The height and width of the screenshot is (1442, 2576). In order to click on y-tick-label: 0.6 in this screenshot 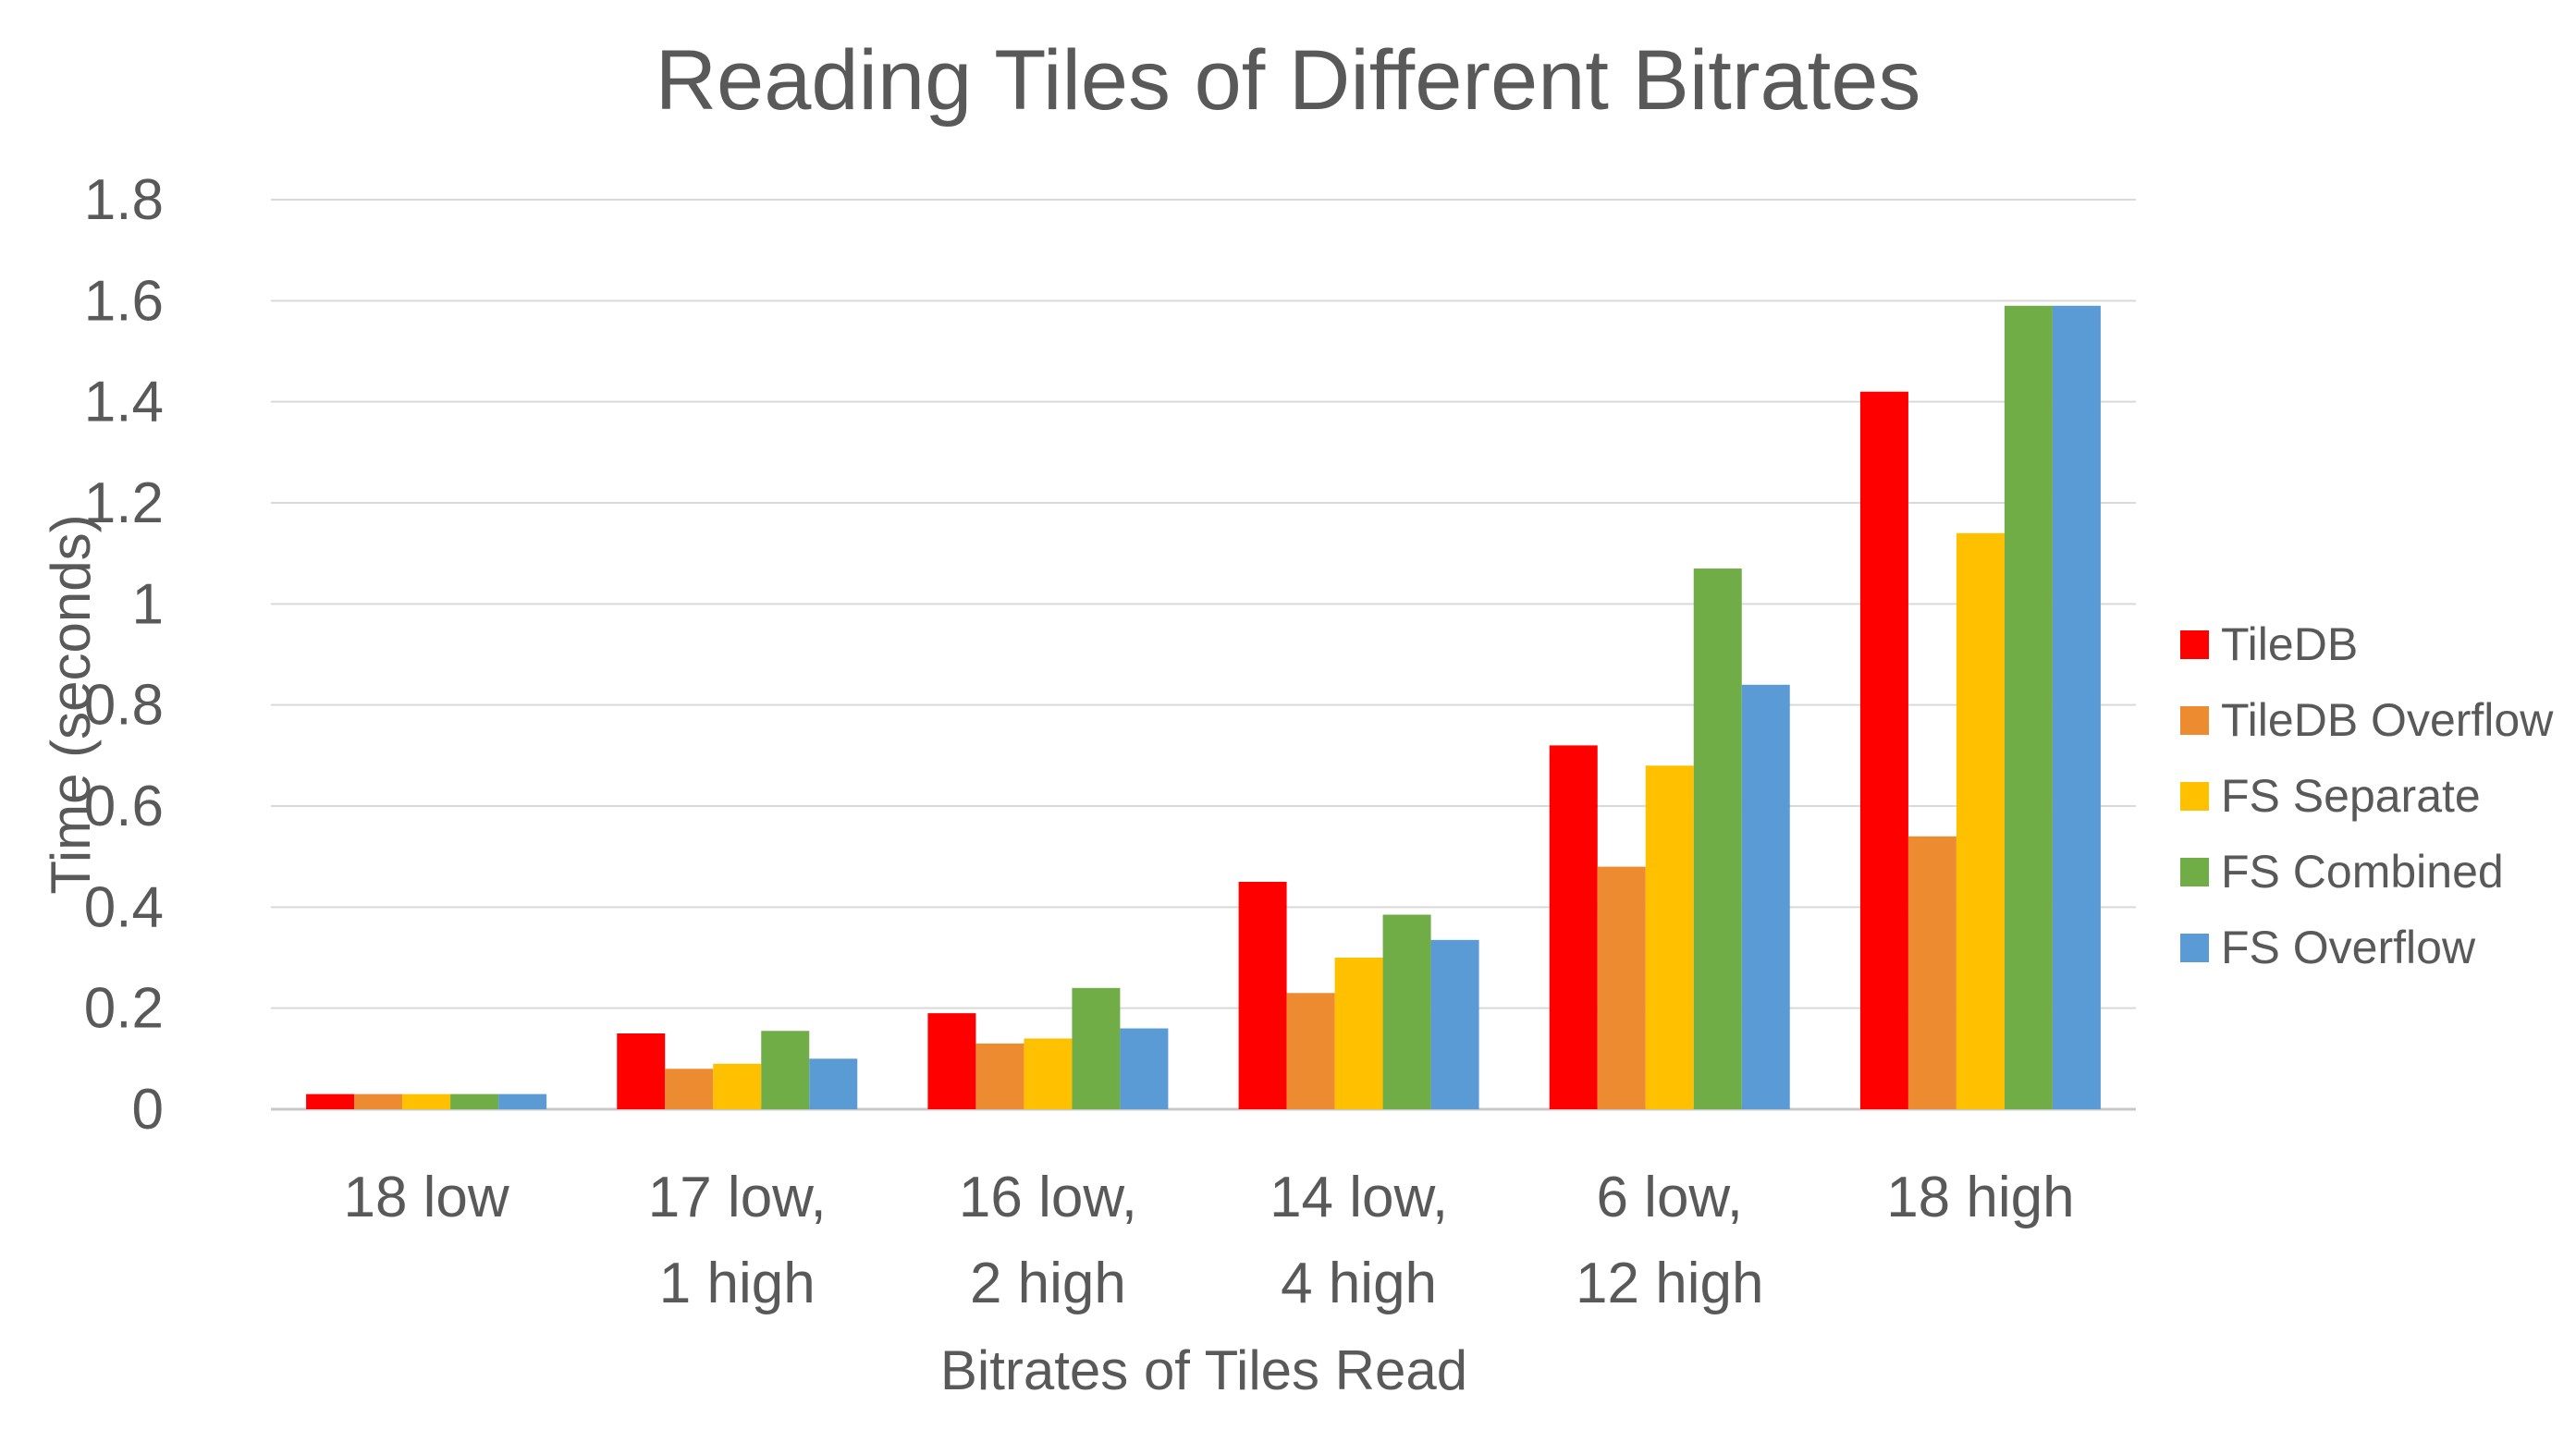, I will do `click(124, 806)`.